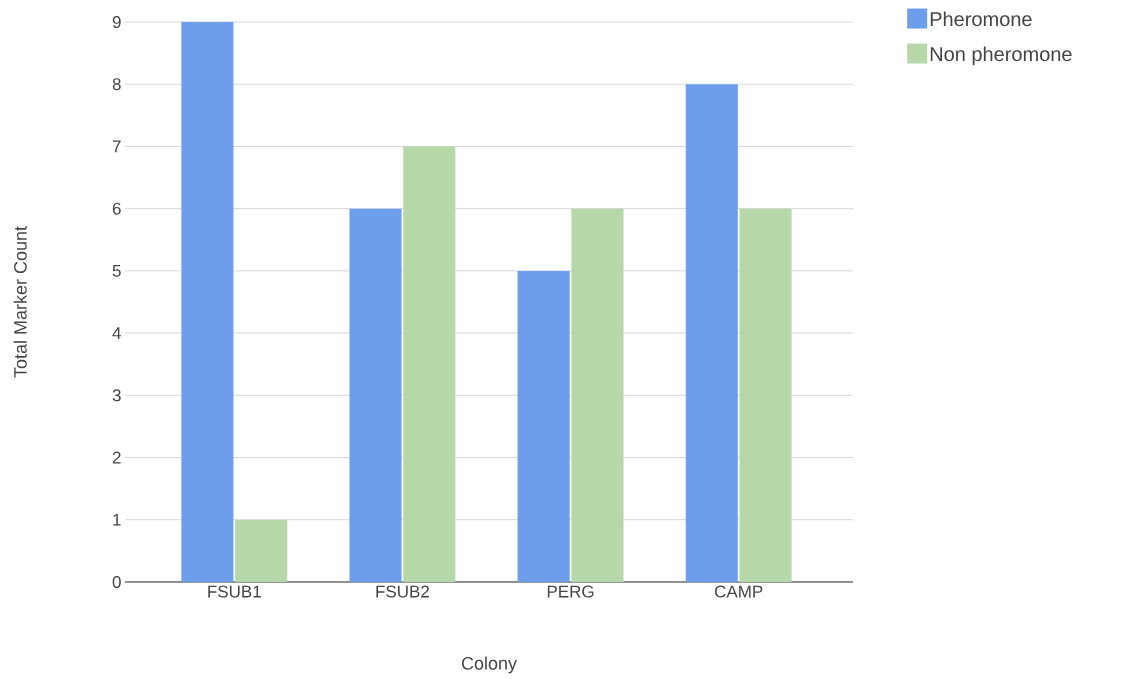  What do you see at coordinates (116, 208) in the screenshot?
I see `y-tick-label: 6` at bounding box center [116, 208].